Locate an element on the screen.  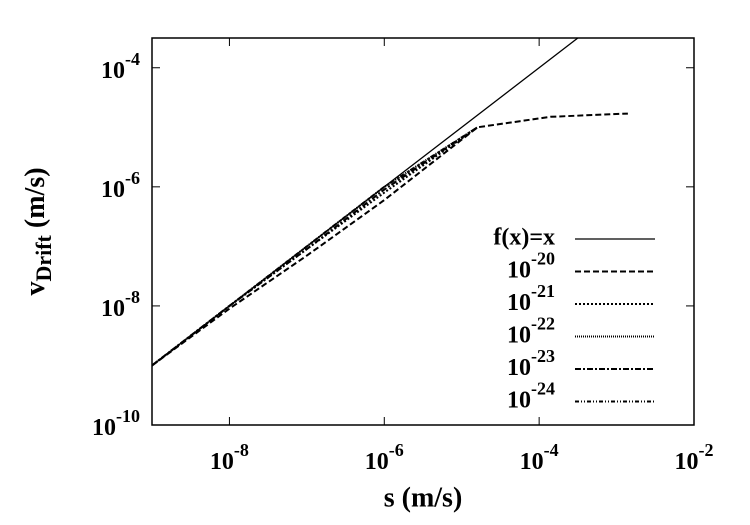
x-tick-label: 10⁻⁴ is located at coordinates (539, 457).